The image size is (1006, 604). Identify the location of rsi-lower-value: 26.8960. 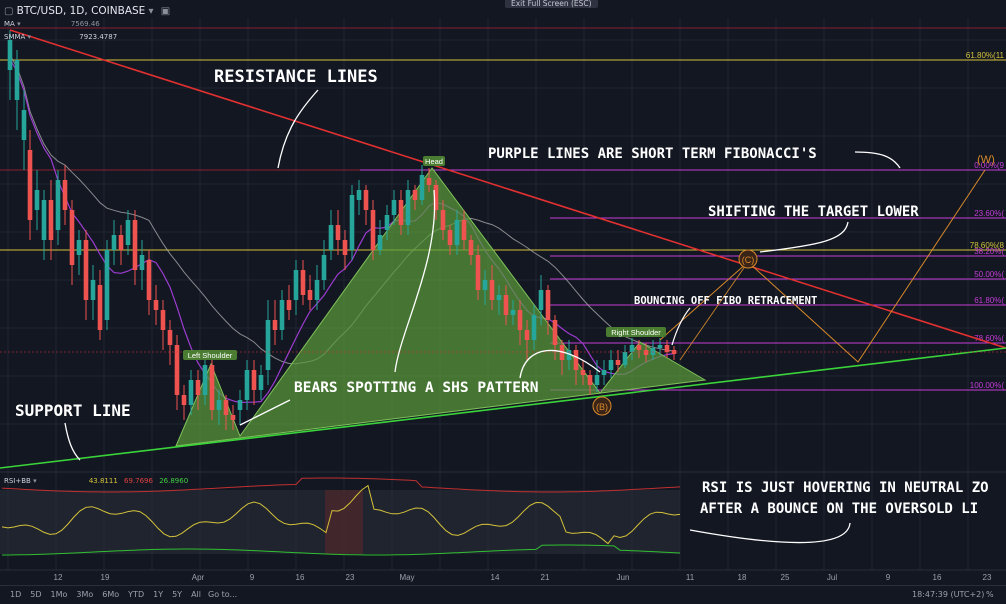
(174, 481).